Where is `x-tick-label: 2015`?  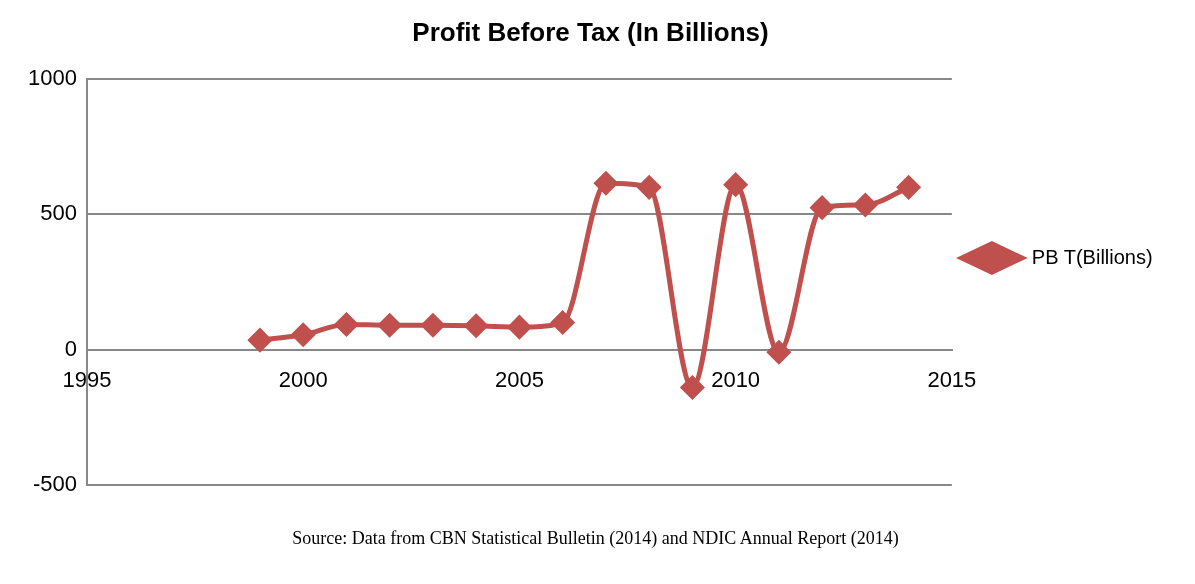
x-tick-label: 2015 is located at coordinates (952, 379).